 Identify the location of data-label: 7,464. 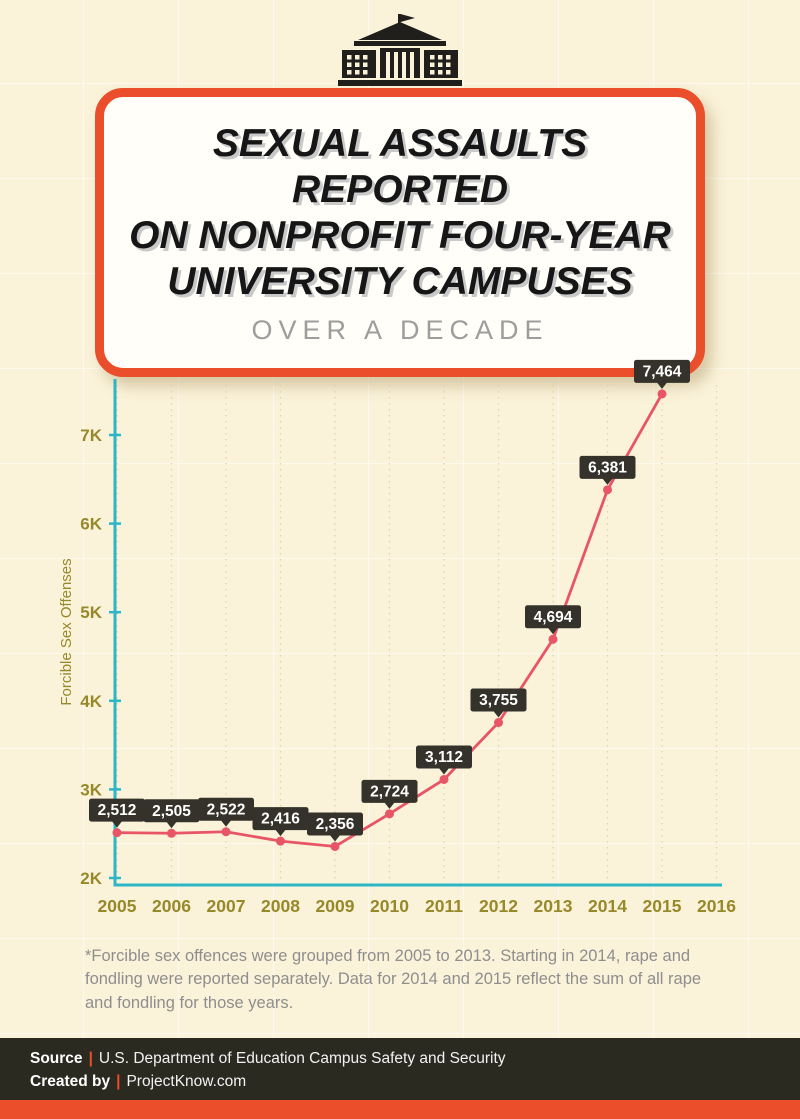
(662, 371).